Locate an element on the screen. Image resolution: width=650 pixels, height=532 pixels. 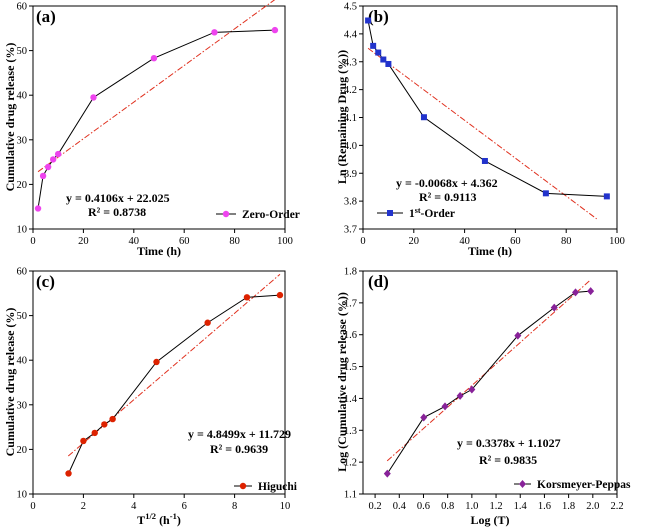
legend-label-part: 1 is located at coordinates (412, 214).